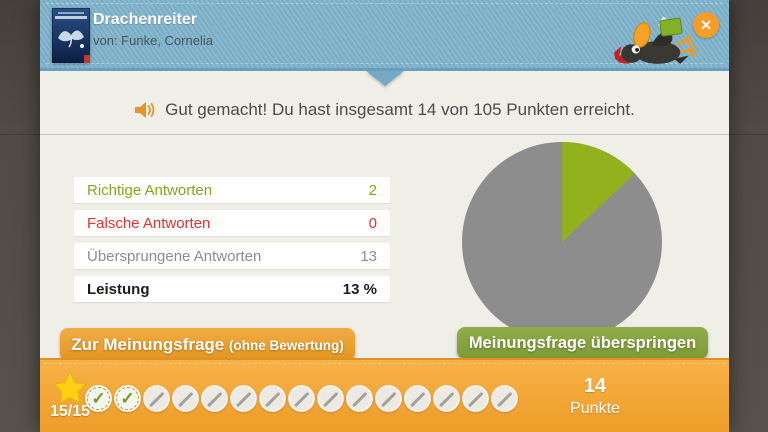  I want to click on question-circle-2-correct: ✓, so click(127, 398).